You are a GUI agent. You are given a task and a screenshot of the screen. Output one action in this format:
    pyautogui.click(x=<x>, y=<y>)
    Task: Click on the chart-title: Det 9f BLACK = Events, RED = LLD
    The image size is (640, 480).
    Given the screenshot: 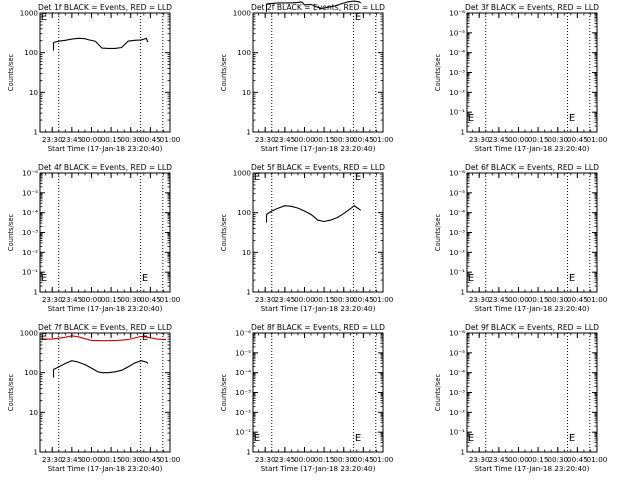 What is the action you would take?
    pyautogui.click(x=532, y=327)
    